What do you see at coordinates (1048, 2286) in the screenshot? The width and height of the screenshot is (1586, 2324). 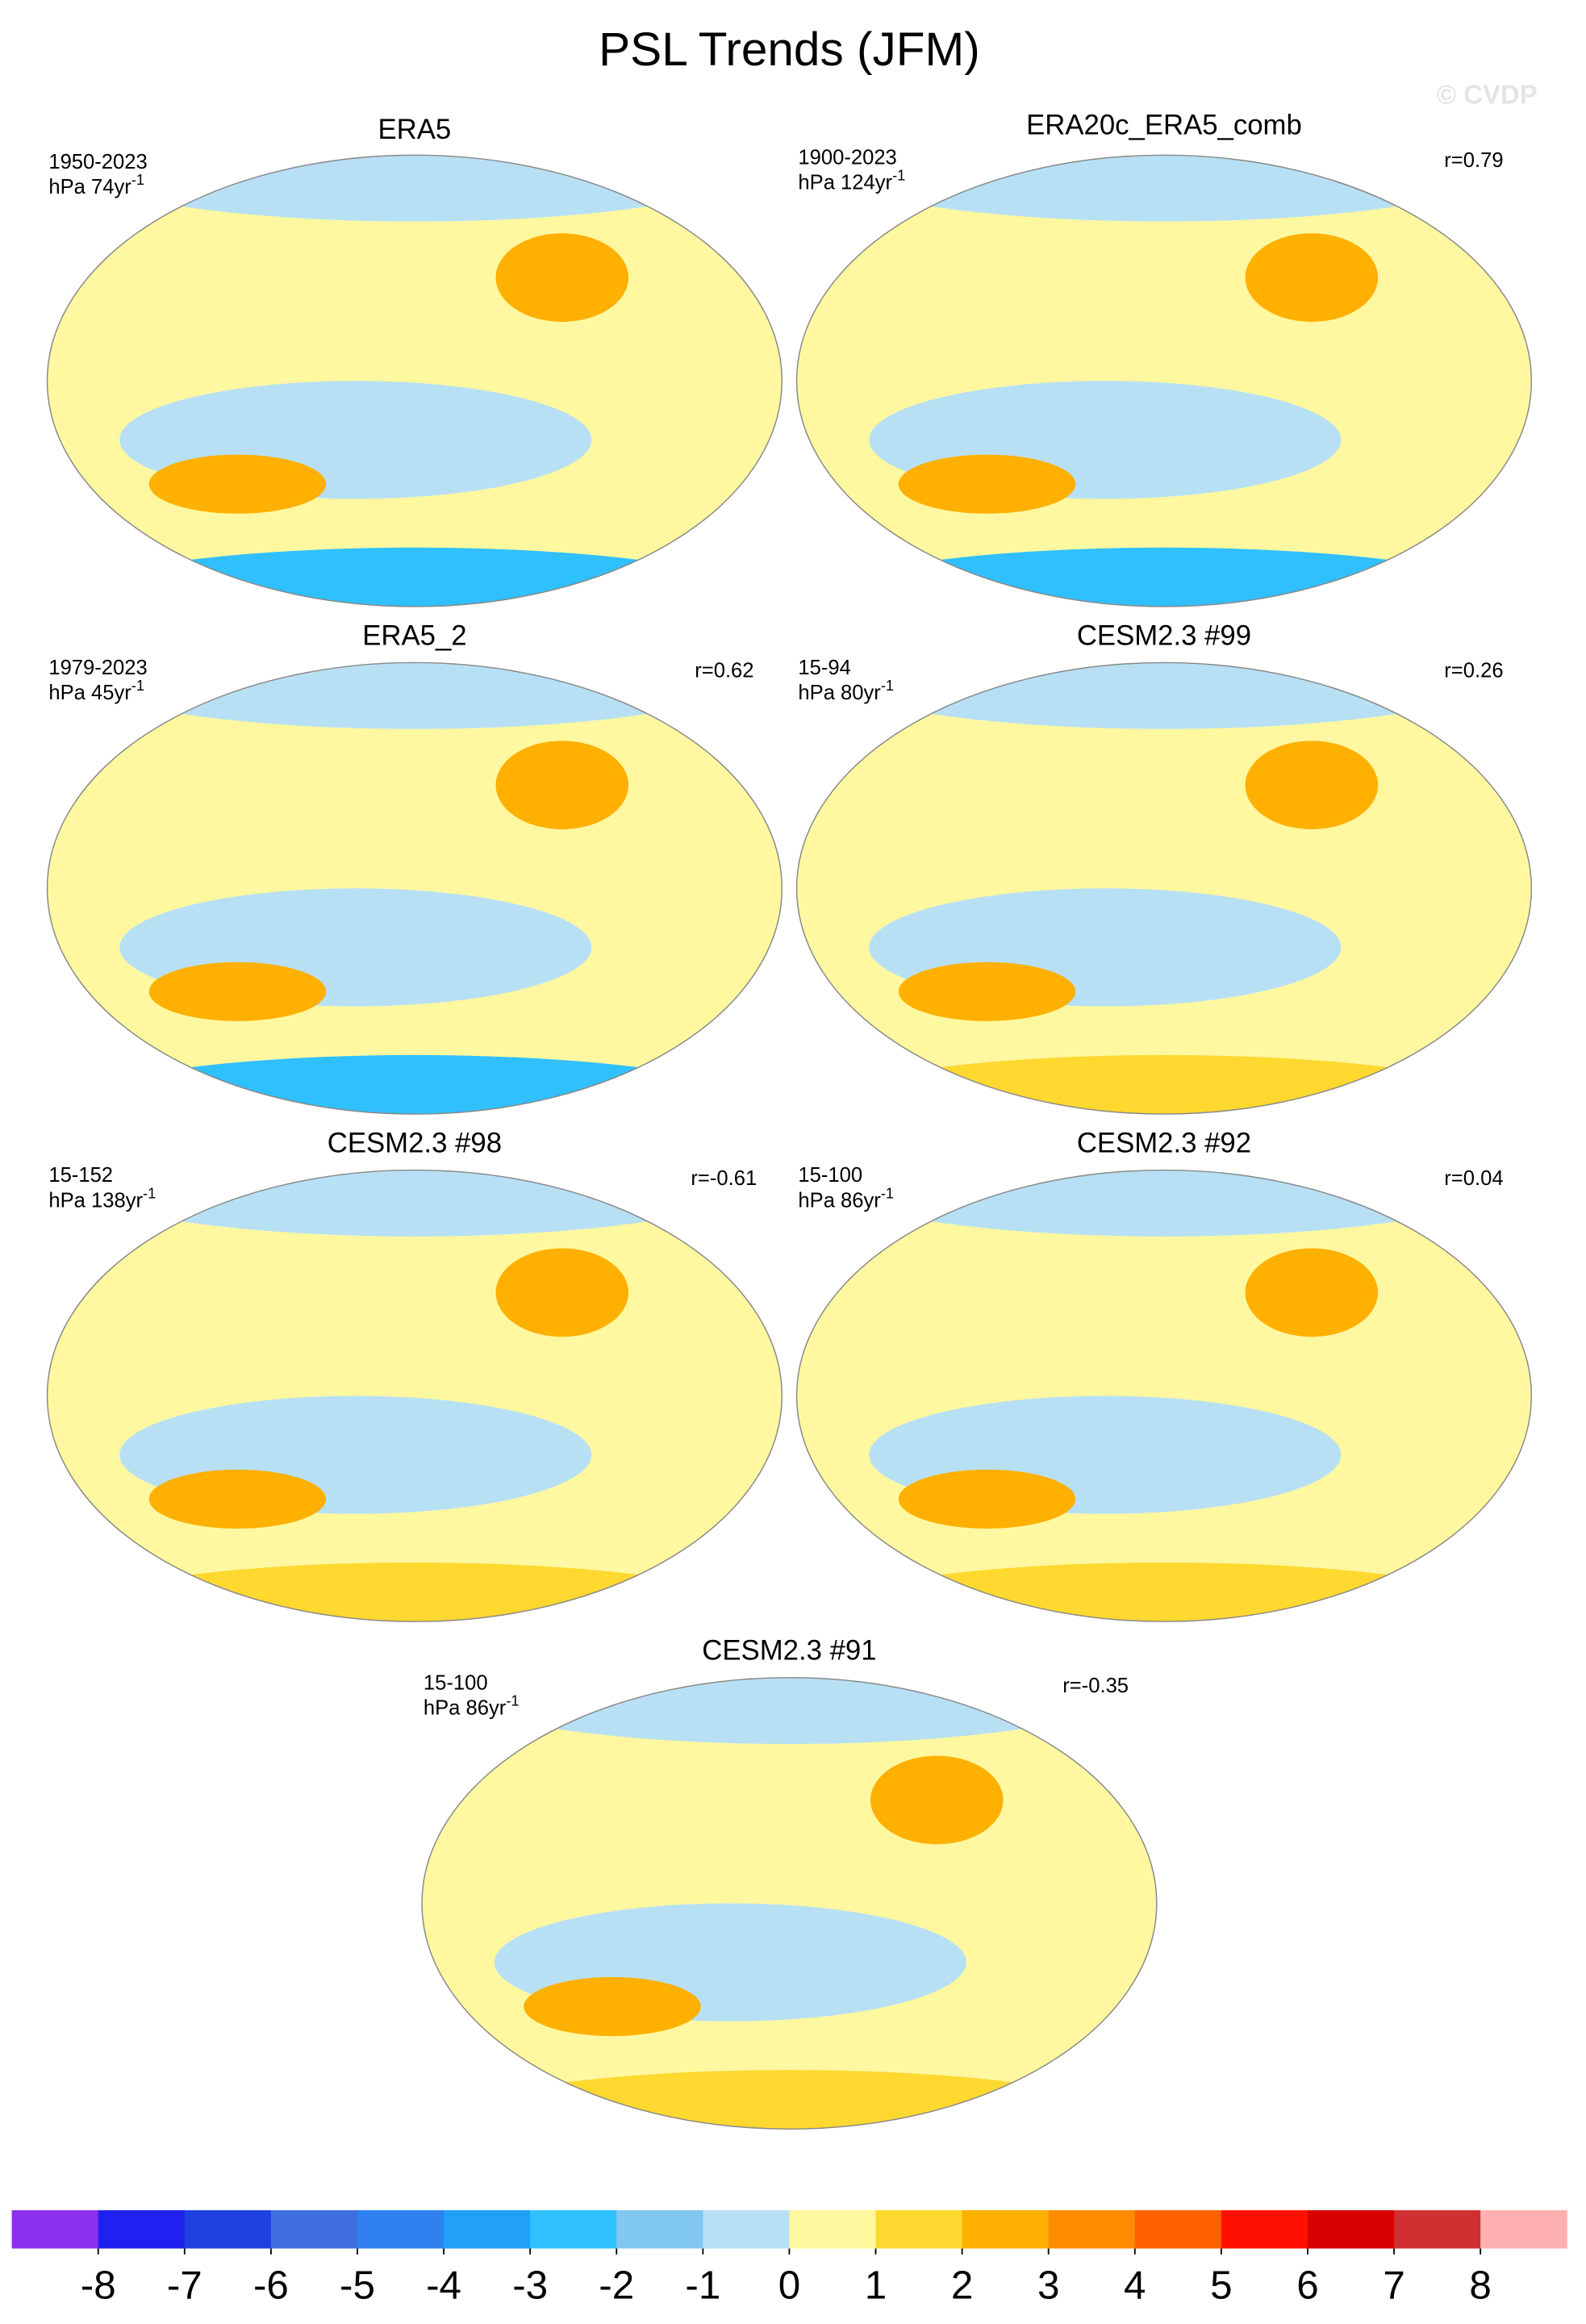 I see `colorbar-tick-label: 3` at bounding box center [1048, 2286].